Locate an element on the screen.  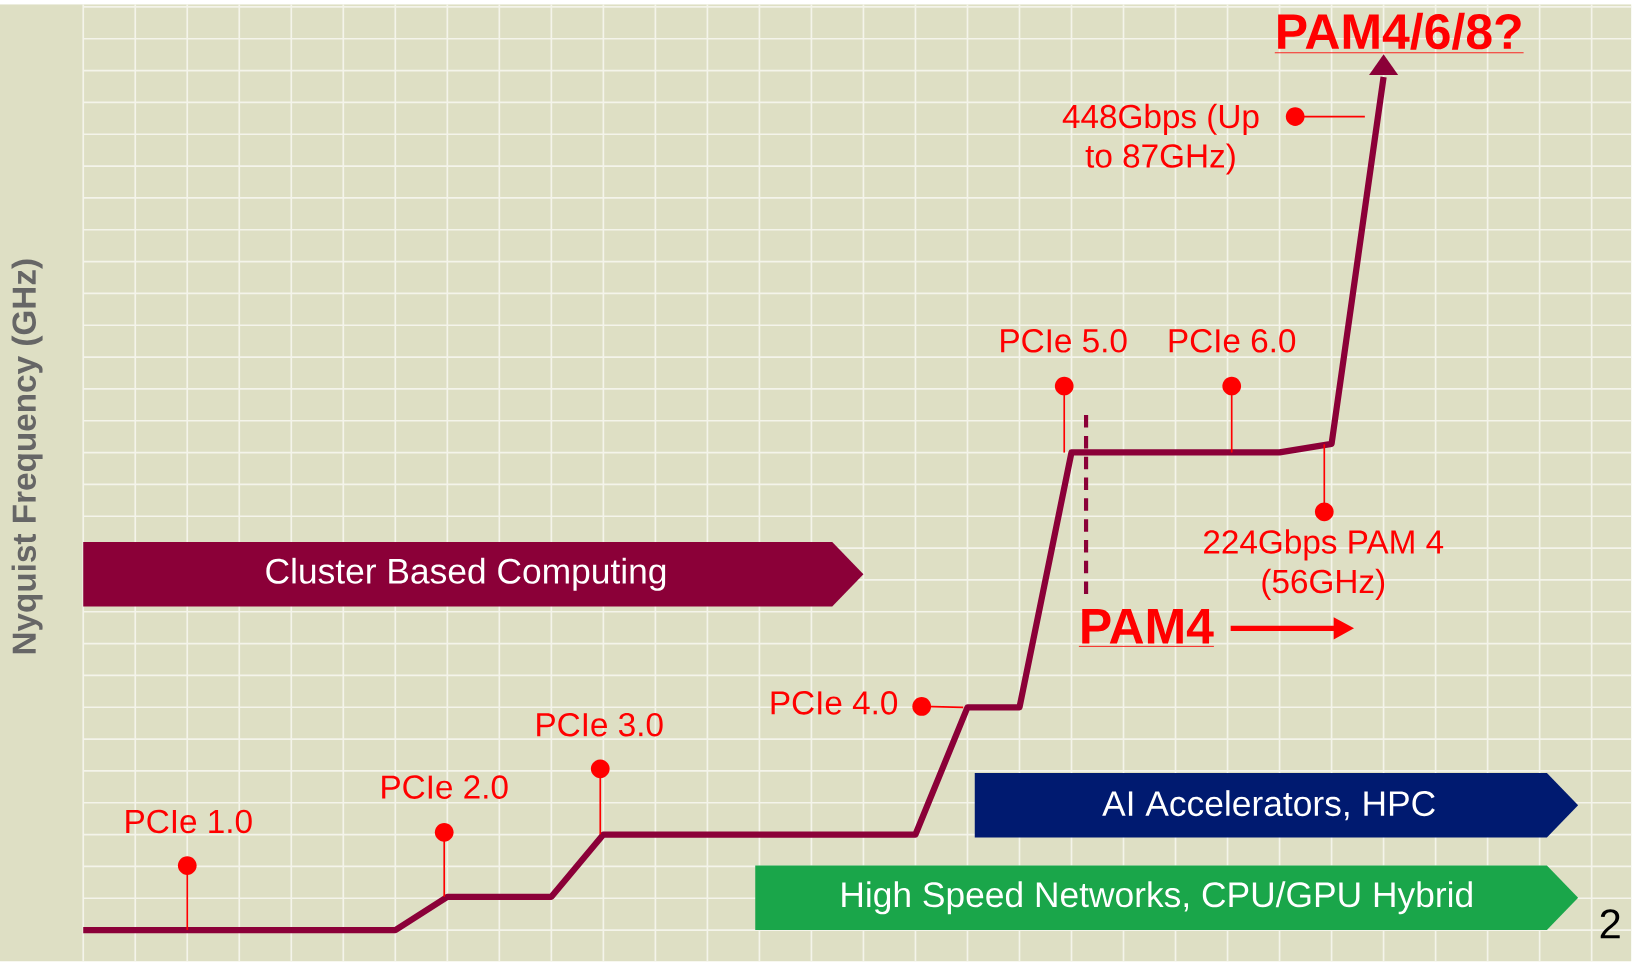
annotation: PCIe 5.0 is located at coordinates (1064, 340).